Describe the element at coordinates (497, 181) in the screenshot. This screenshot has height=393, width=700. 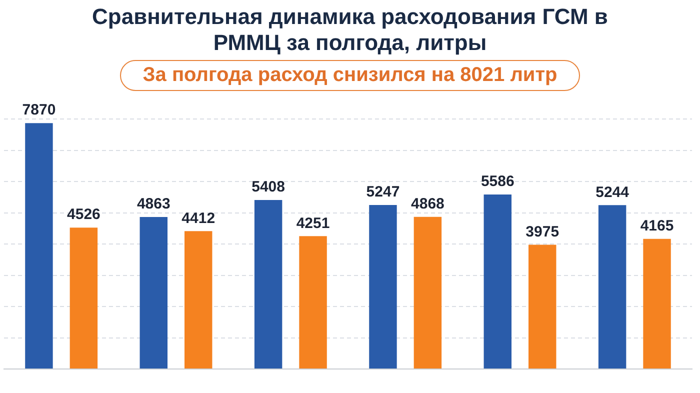
I see `data-label: 5586` at that location.